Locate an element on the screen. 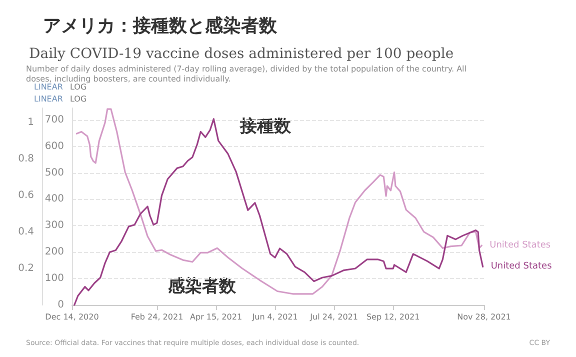 The width and height of the screenshot is (576, 357). x-tick-label: Jul 24, 2021 is located at coordinates (333, 317).